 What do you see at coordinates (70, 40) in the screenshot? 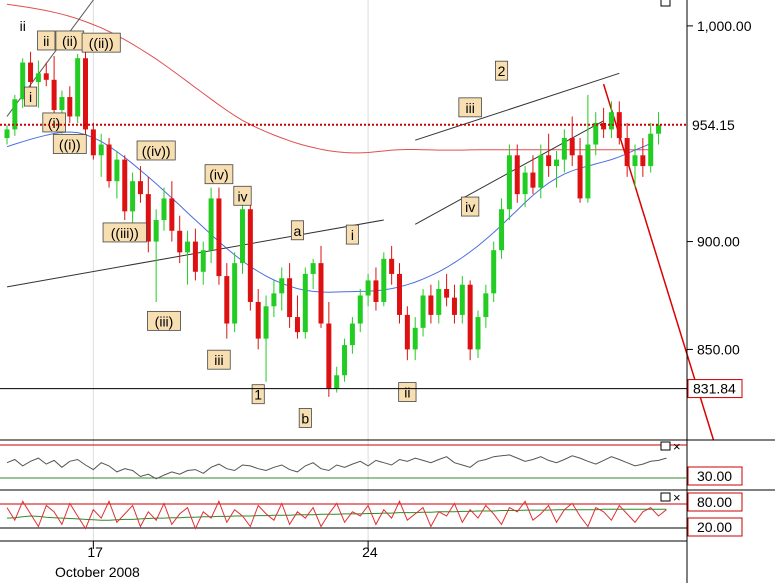
I see `wave-label: (ii)` at bounding box center [70, 40].